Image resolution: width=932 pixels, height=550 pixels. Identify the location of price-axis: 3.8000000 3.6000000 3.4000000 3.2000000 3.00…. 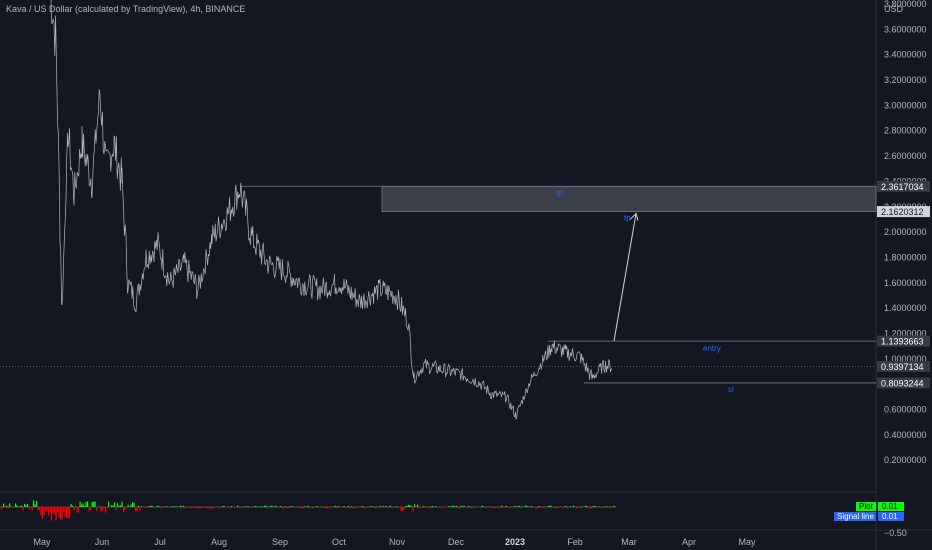
(905, 269).